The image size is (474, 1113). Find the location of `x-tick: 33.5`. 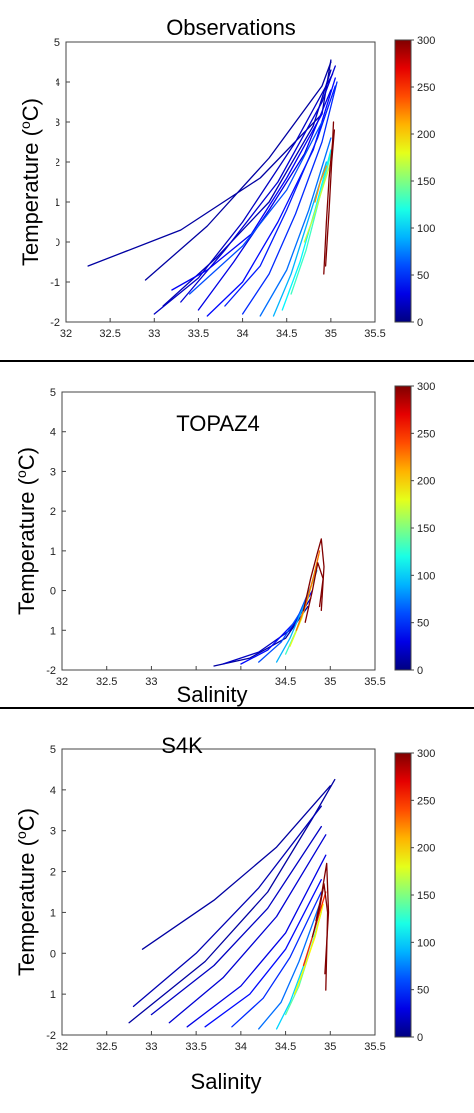

x-tick: 33.5 is located at coordinates (198, 329).